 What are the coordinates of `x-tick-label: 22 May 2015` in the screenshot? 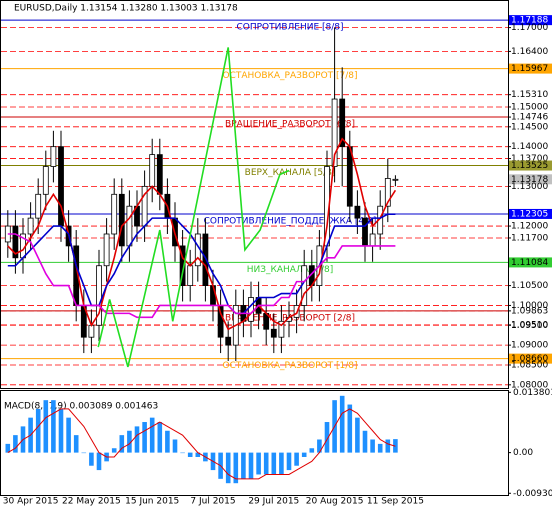 It's located at (91, 502).